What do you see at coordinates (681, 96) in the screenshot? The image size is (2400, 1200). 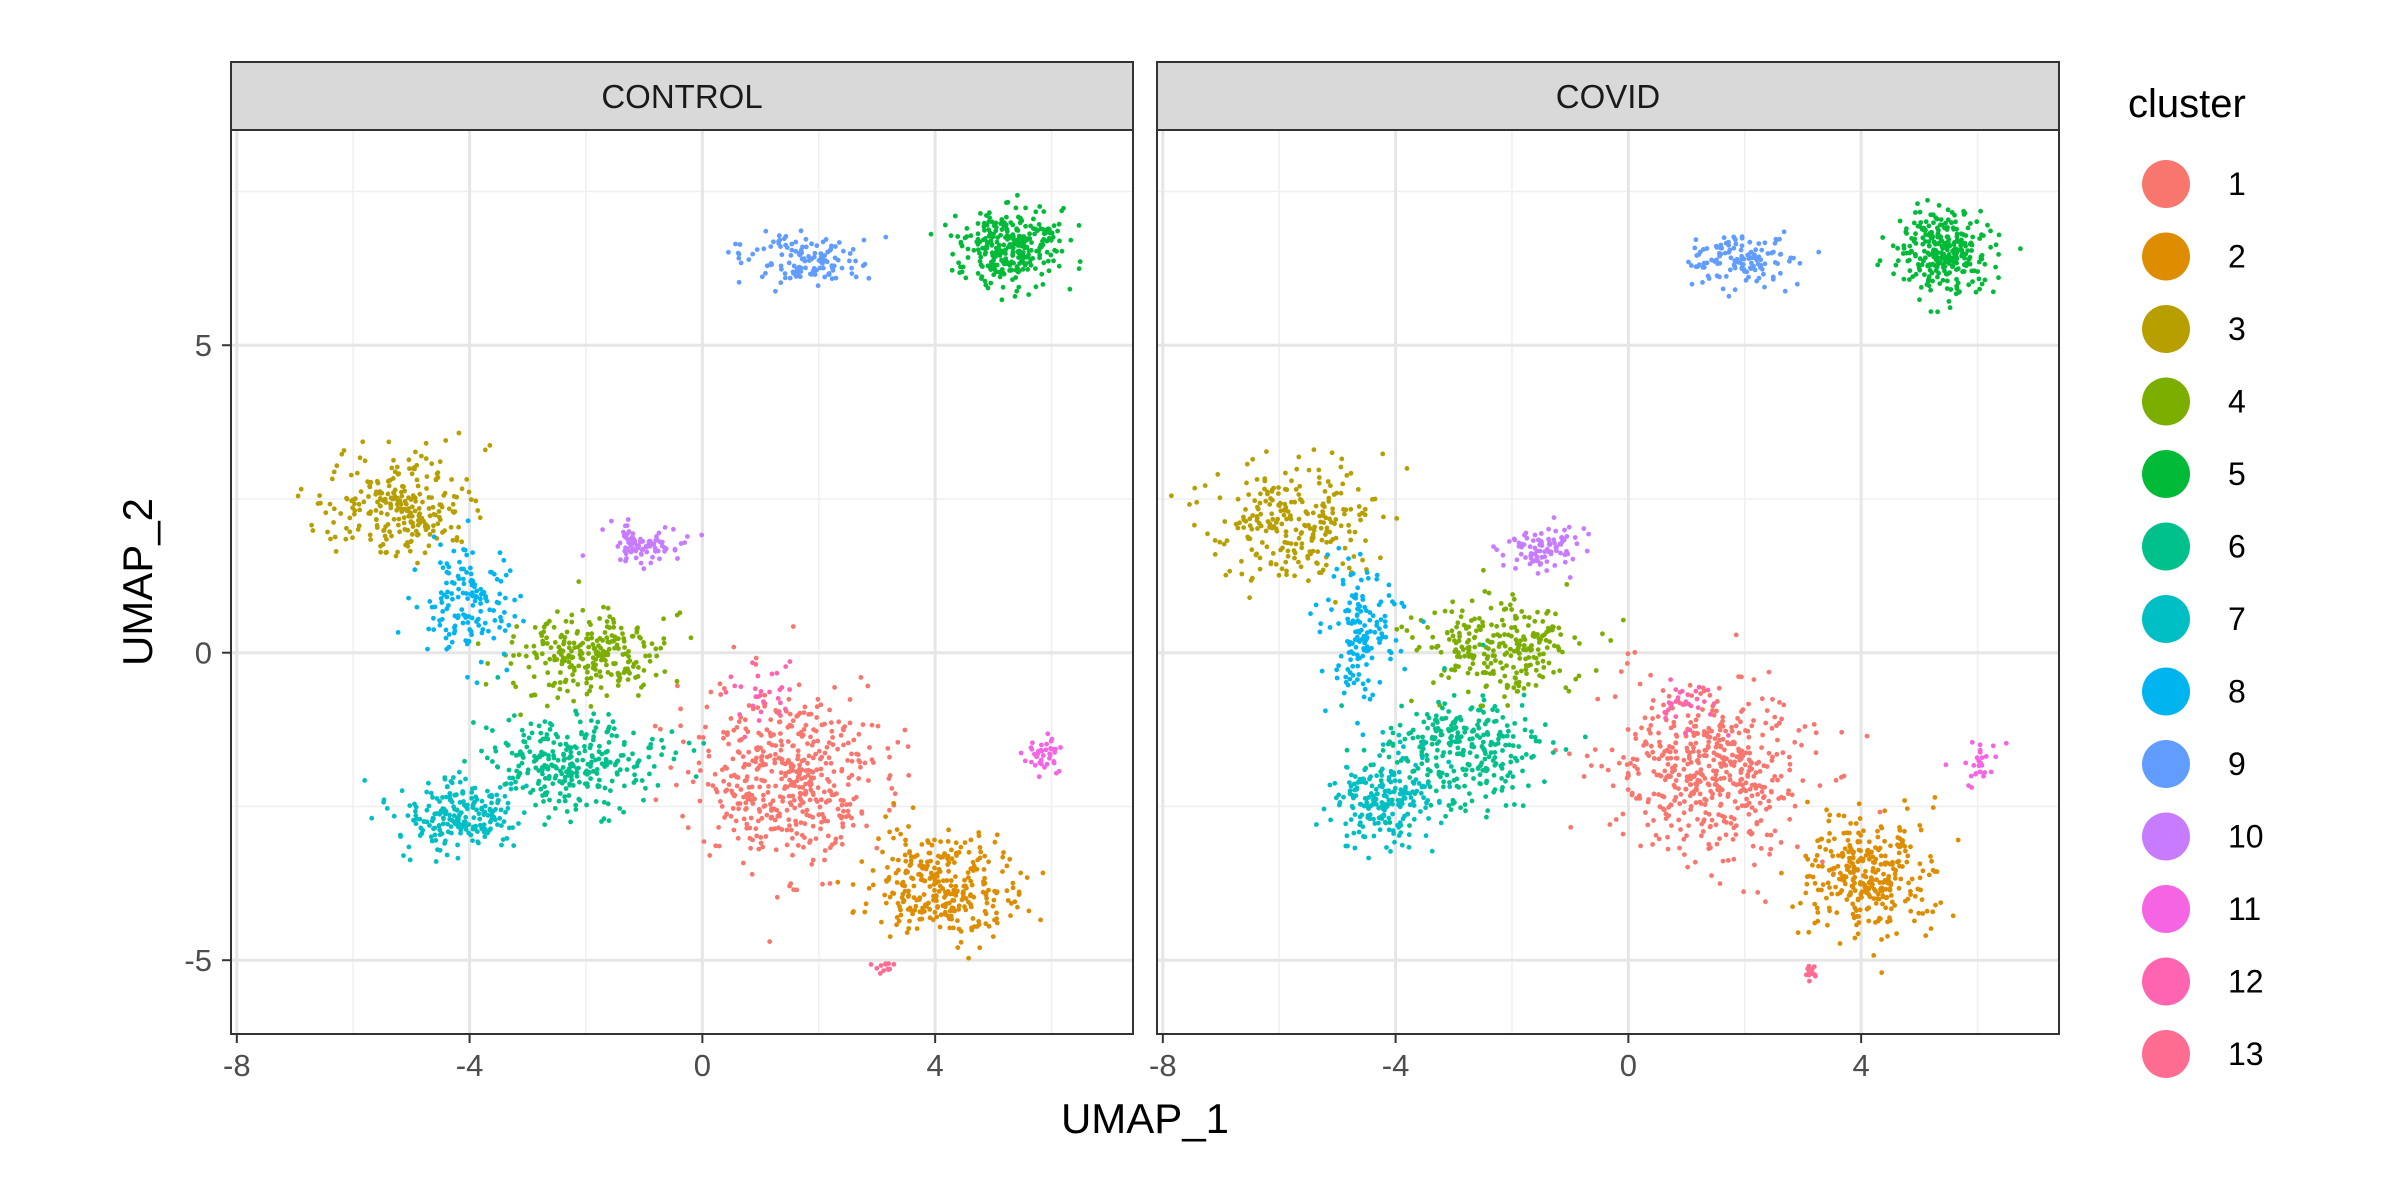 I see `panel-control-strip-label: CONTROL` at bounding box center [681, 96].